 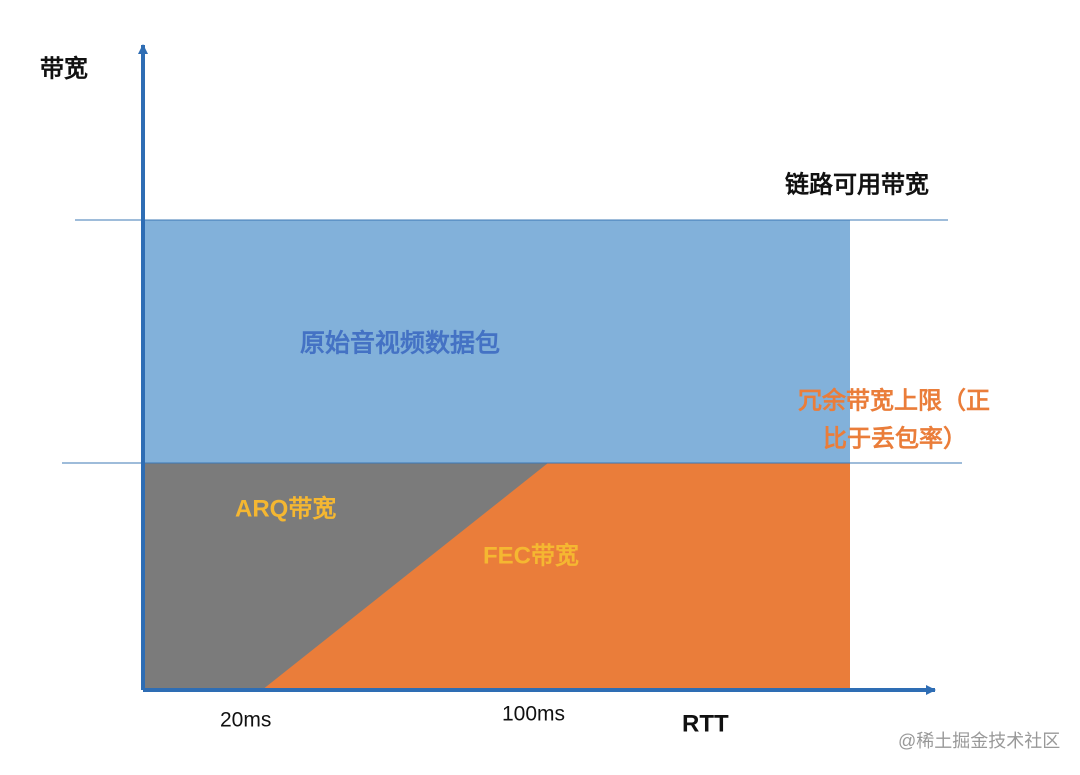 I want to click on x-axis-label: RTT, so click(x=705, y=723).